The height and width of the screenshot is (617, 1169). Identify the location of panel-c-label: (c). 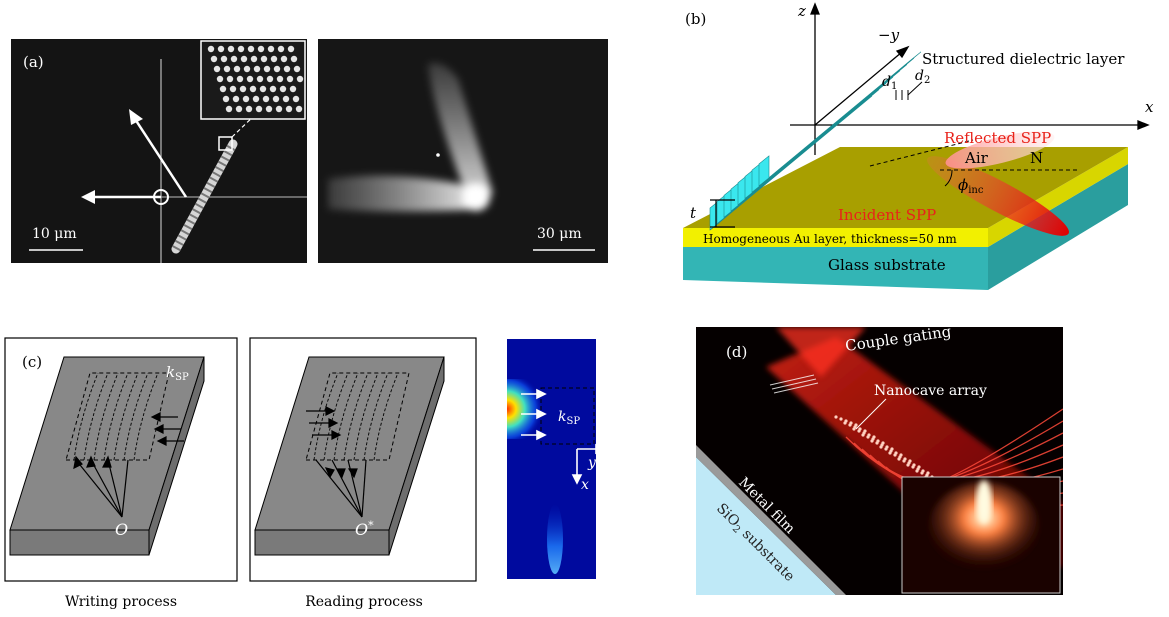
(32, 362).